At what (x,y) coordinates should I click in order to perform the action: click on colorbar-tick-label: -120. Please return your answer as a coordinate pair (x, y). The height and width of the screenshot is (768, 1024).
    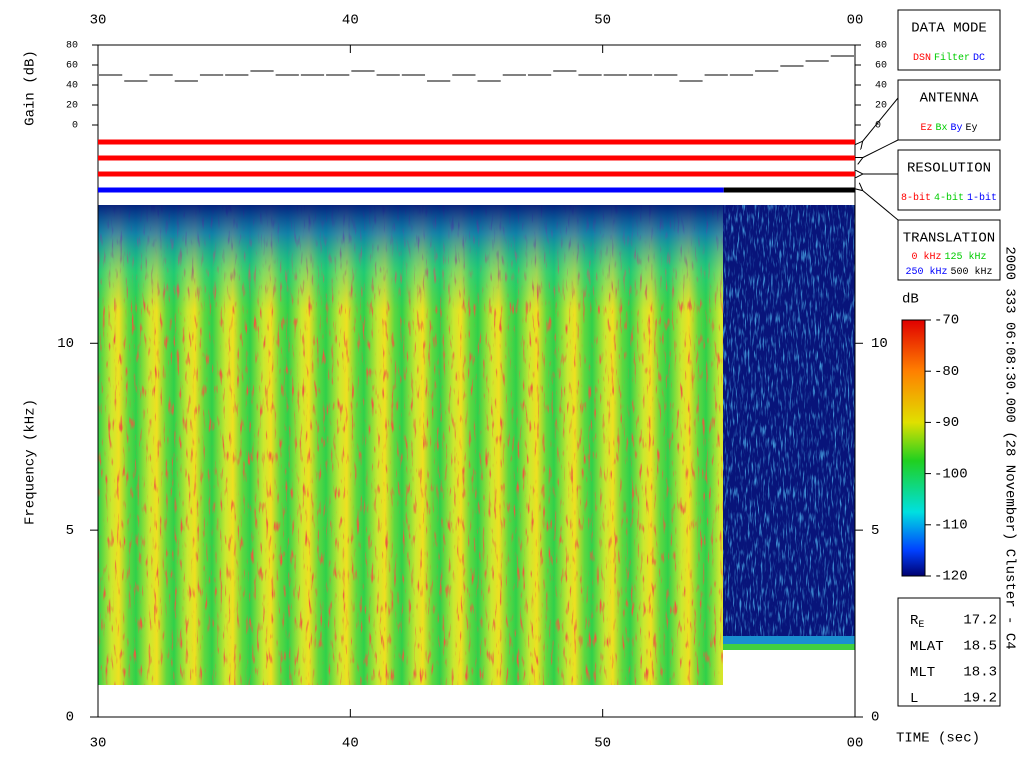
    Looking at the image, I should click on (951, 577).